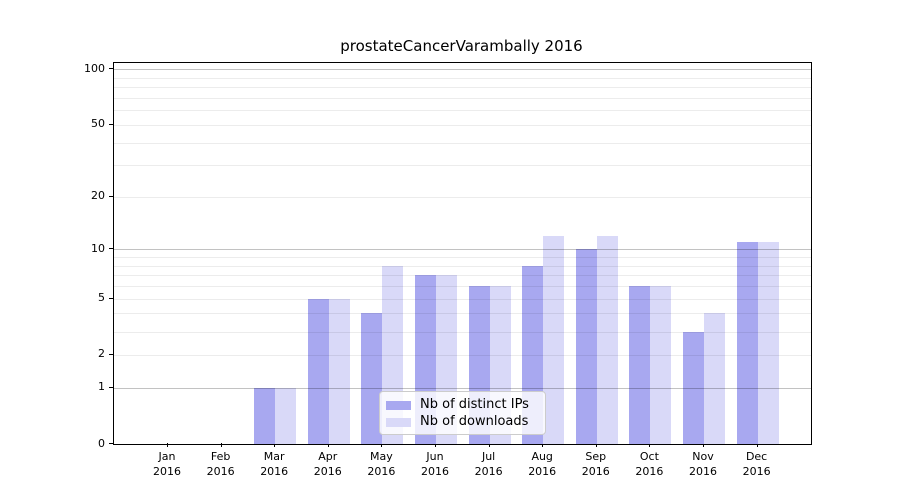  What do you see at coordinates (339, 371) in the screenshot?
I see `bar-downloads-apr` at bounding box center [339, 371].